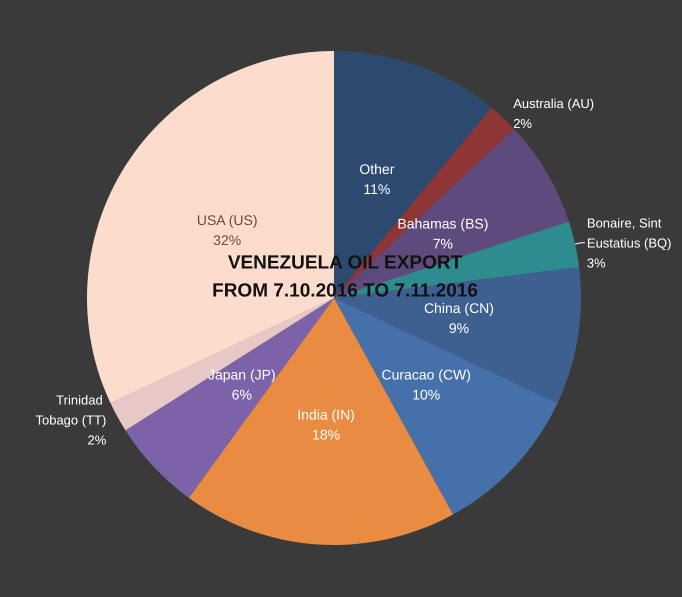  I want to click on data-label: 10%, so click(426, 394).